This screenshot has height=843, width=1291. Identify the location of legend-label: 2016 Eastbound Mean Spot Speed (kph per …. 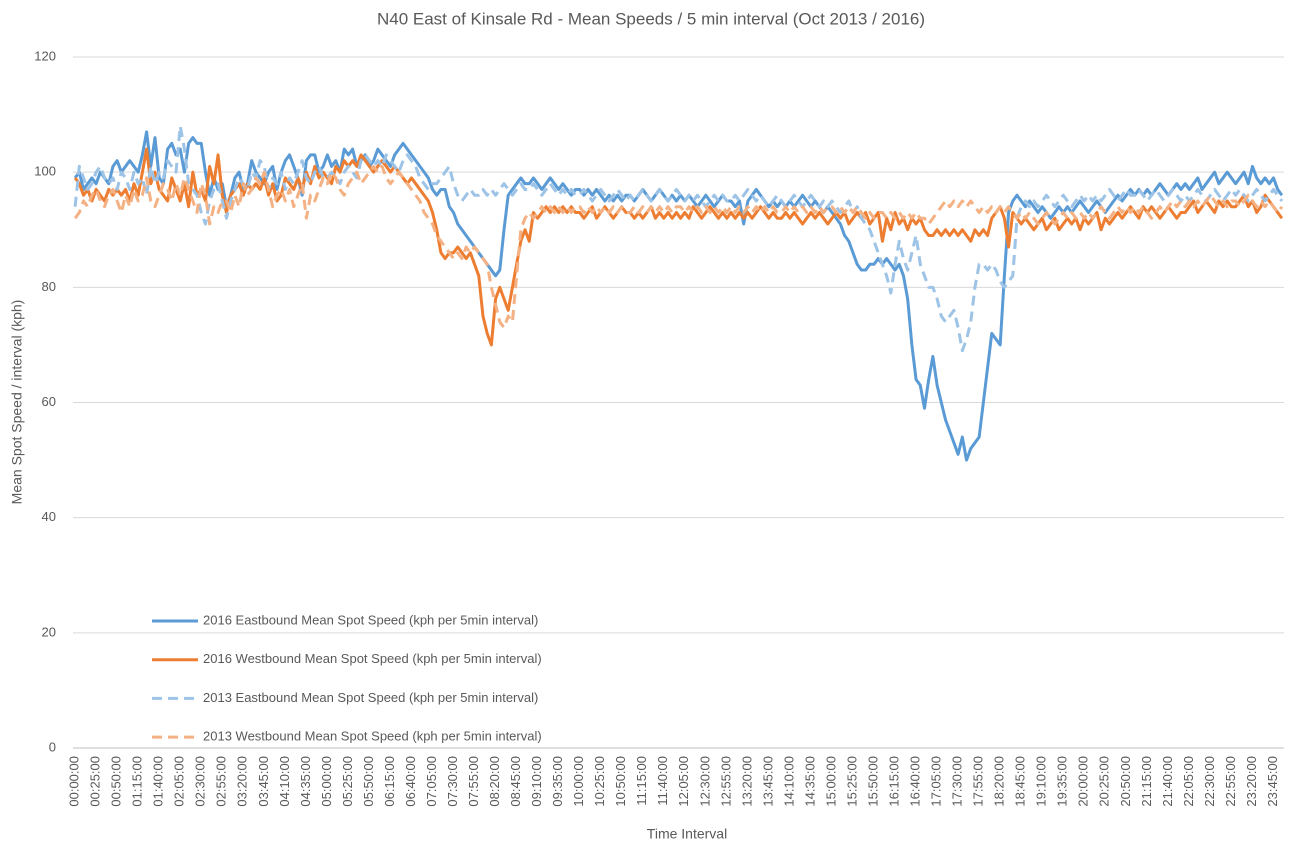
(370, 619).